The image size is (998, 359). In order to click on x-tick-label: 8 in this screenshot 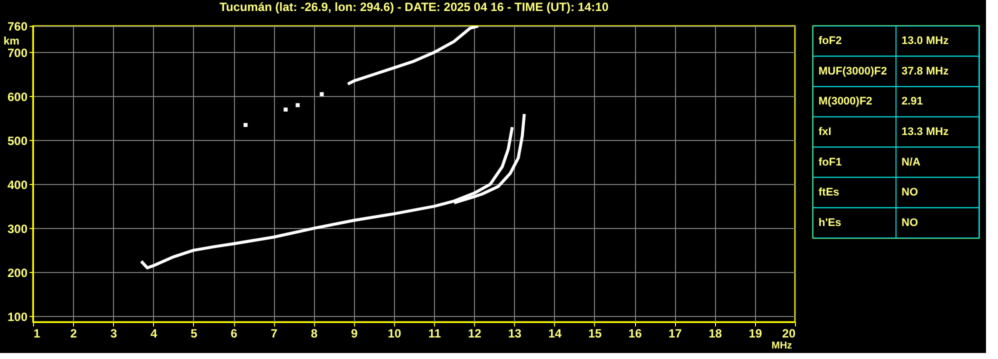, I will do `click(314, 333)`.